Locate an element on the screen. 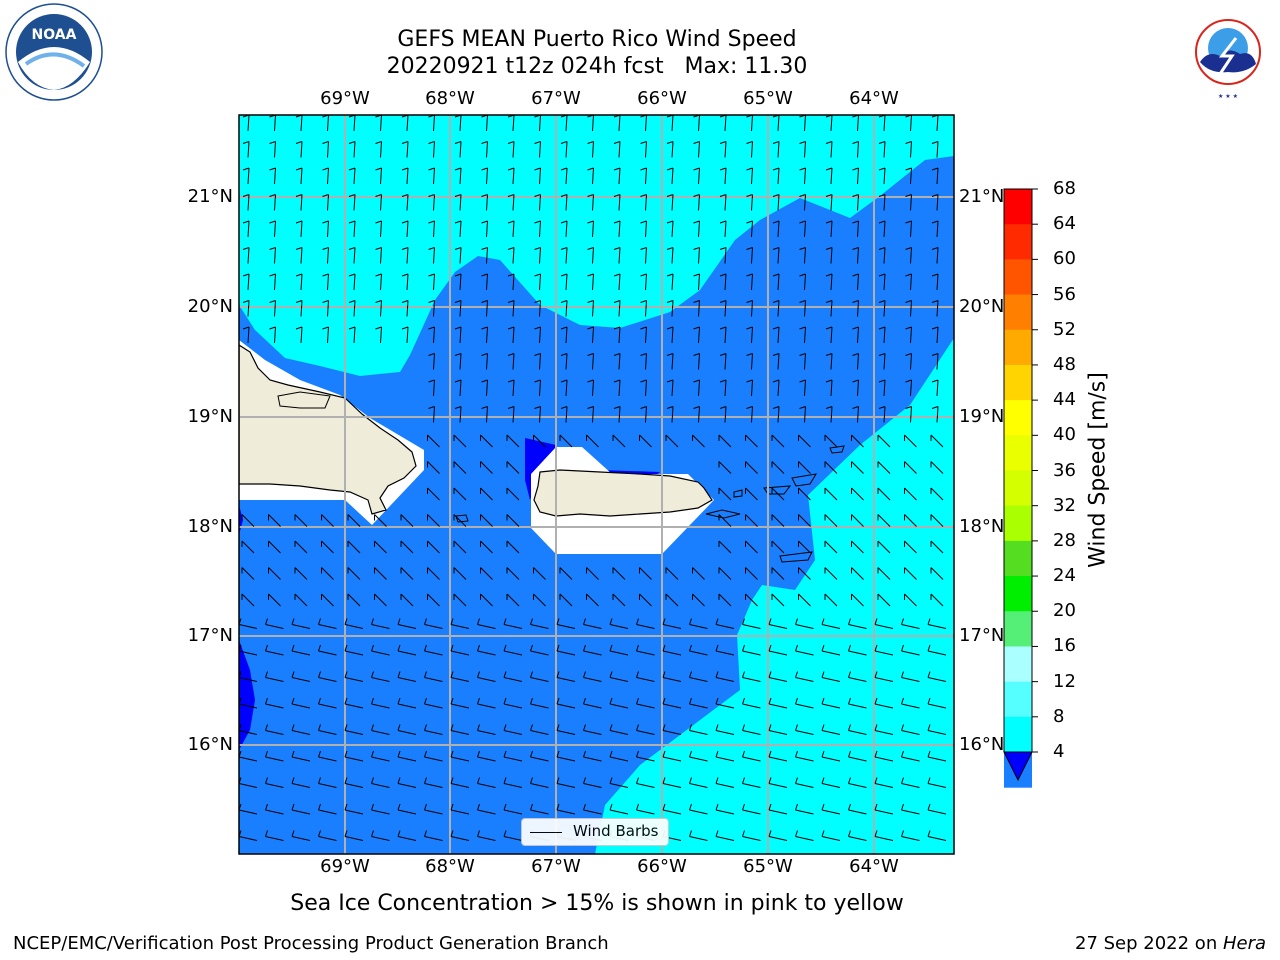 This screenshot has height=960, width=1280. lon-label-bottom-69w: 69°W is located at coordinates (345, 867).